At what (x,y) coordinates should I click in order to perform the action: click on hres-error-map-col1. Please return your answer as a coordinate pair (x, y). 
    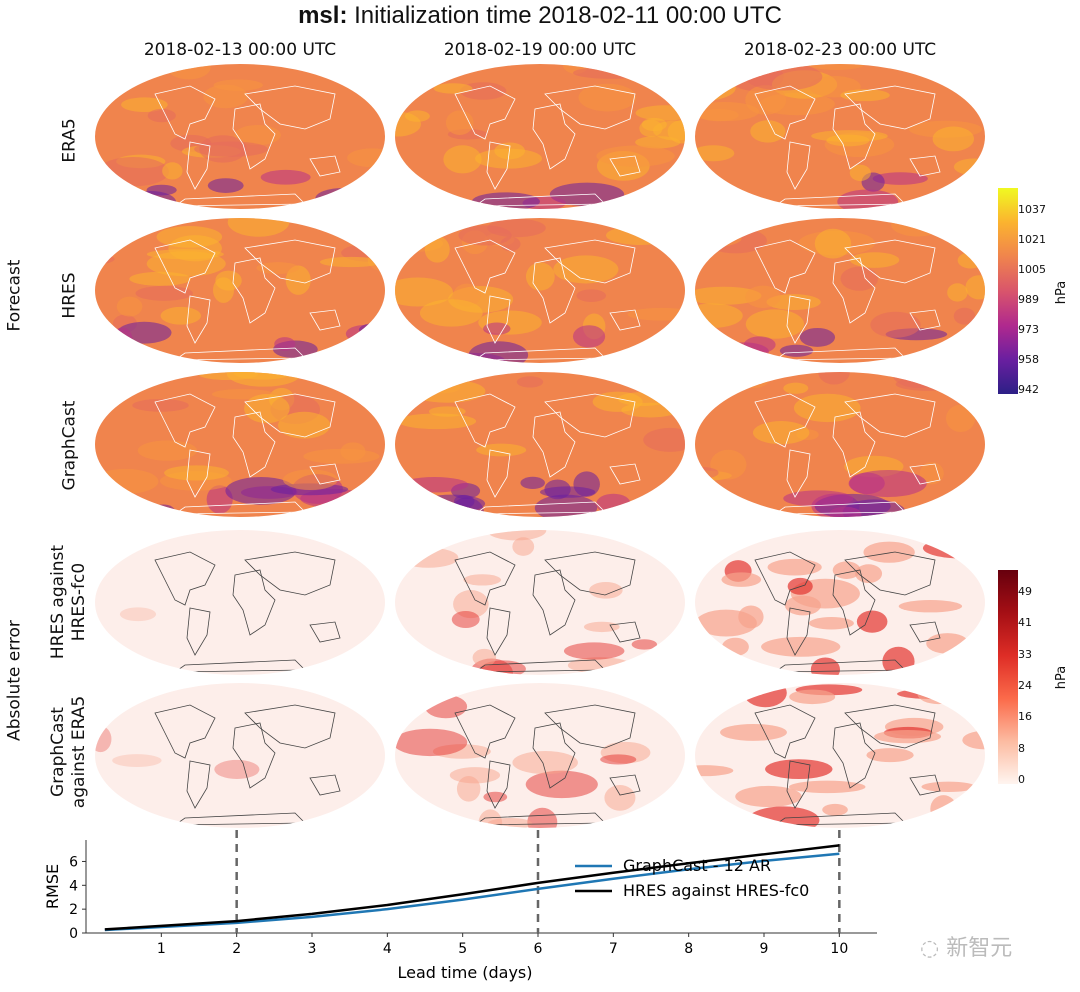
    Looking at the image, I should click on (240, 602).